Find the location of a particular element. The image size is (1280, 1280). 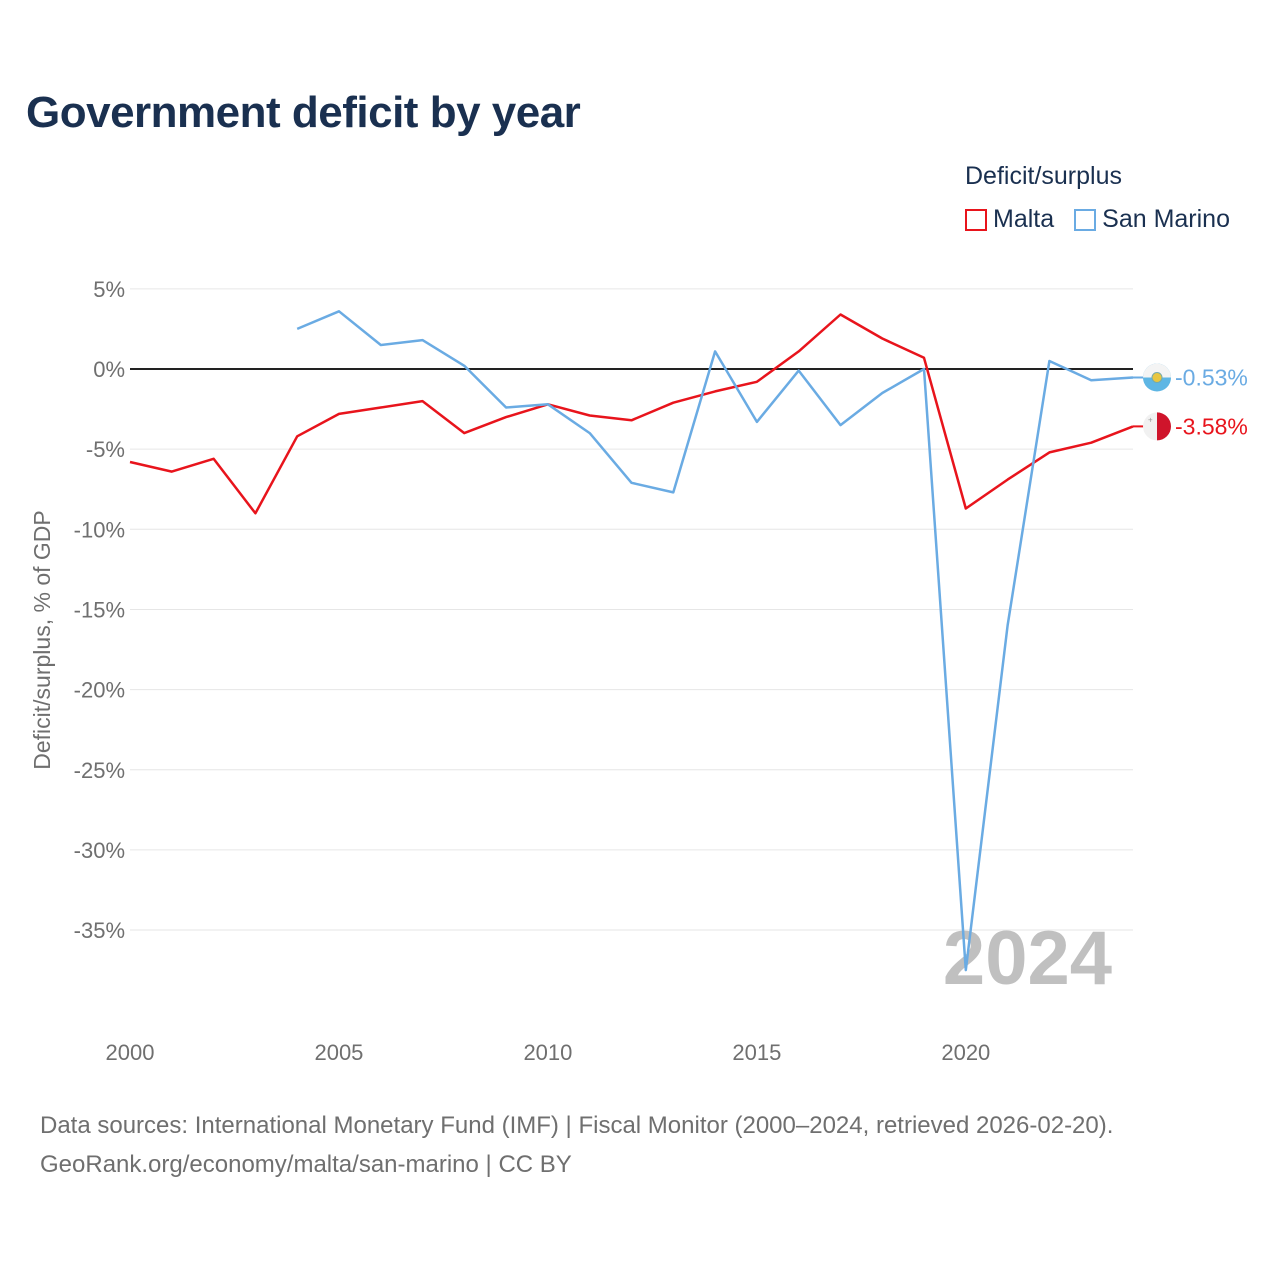

x-tick-label: 2015 is located at coordinates (756, 1052).